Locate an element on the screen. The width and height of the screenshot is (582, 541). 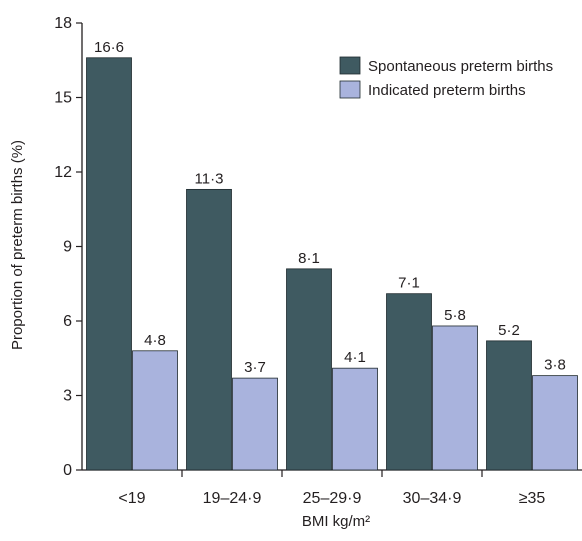
x-axis-title: BMI kg/m² is located at coordinates (336, 521).